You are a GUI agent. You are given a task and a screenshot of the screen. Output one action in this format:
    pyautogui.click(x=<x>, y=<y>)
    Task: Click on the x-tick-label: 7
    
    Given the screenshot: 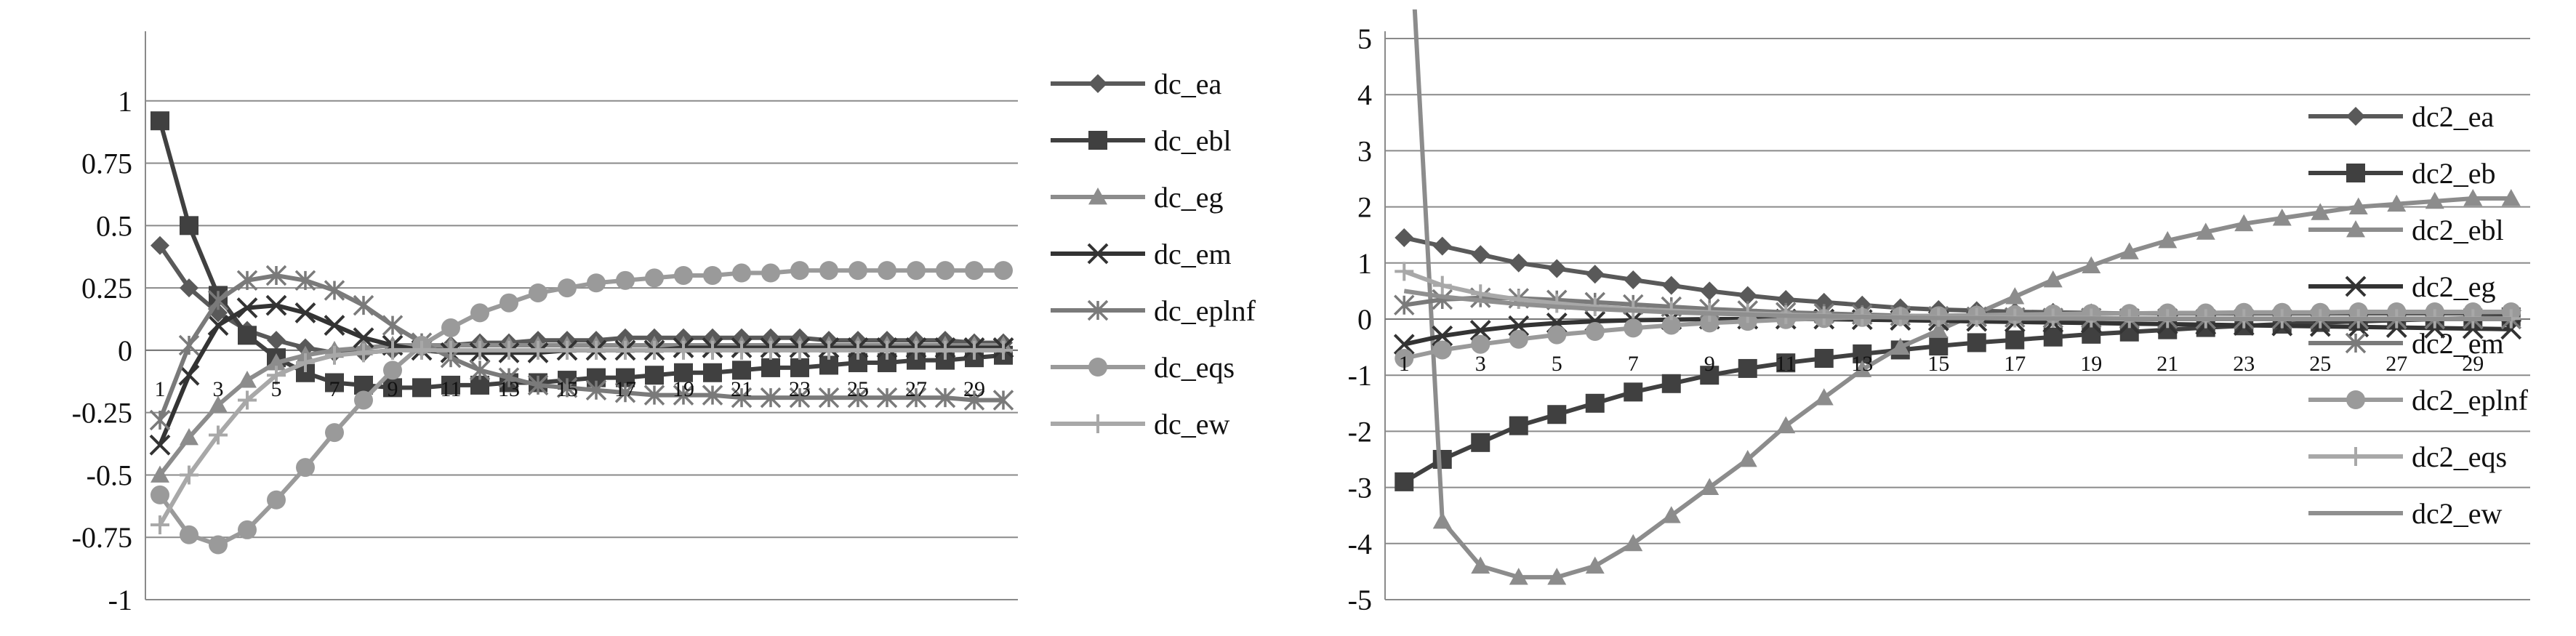 What is the action you would take?
    pyautogui.click(x=335, y=389)
    